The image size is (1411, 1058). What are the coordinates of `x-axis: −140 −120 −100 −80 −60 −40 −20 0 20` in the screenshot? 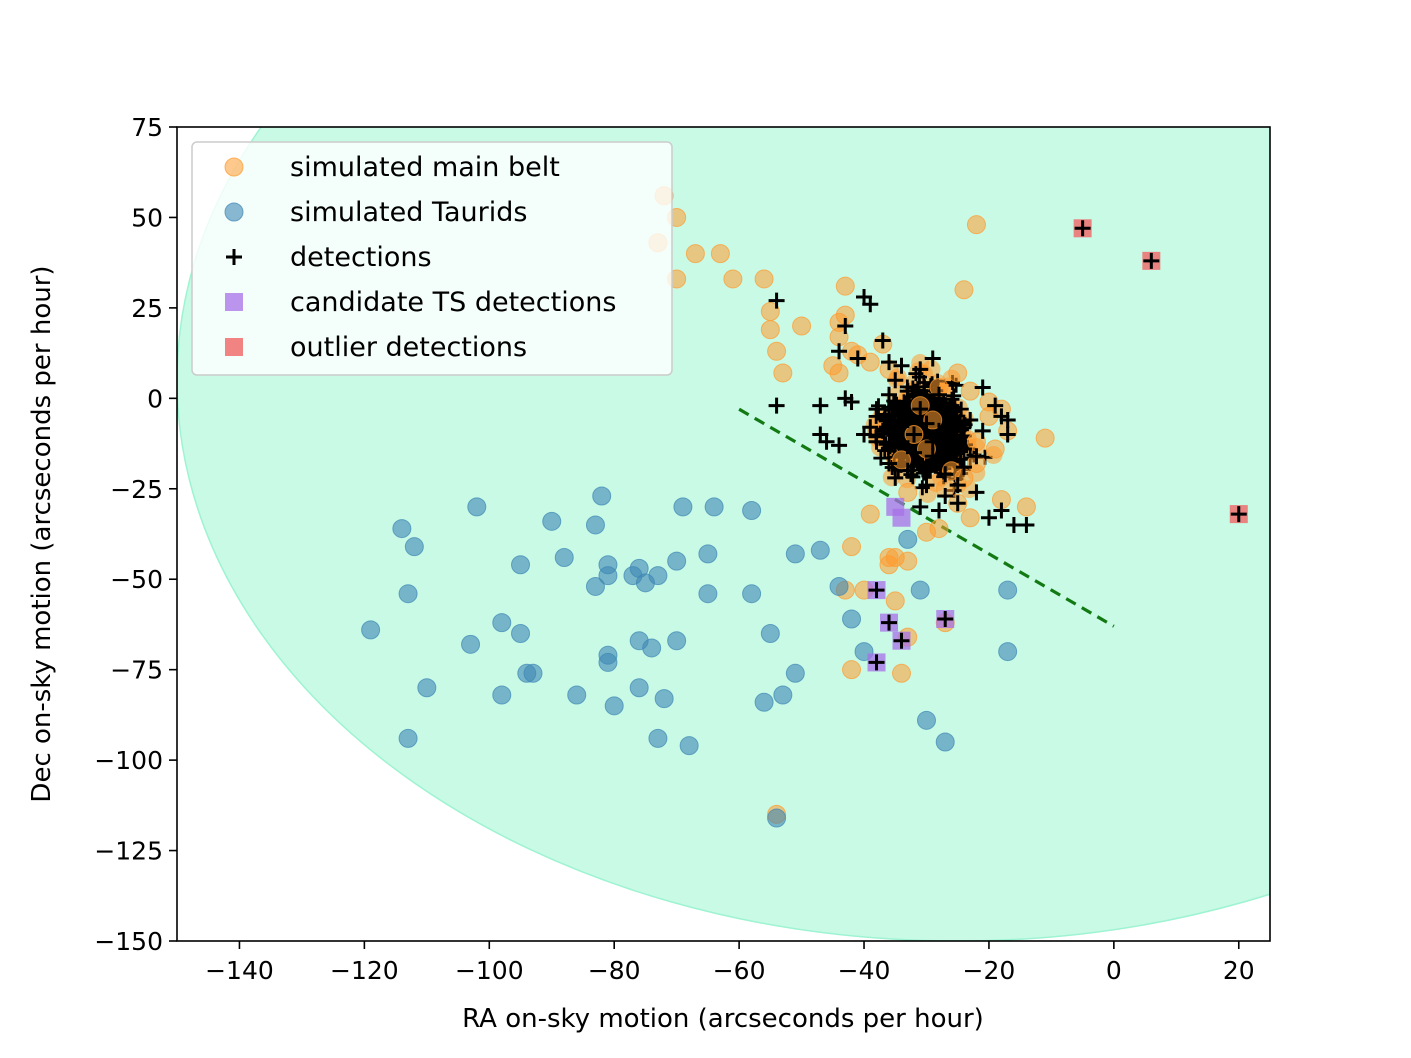 It's located at (730, 963).